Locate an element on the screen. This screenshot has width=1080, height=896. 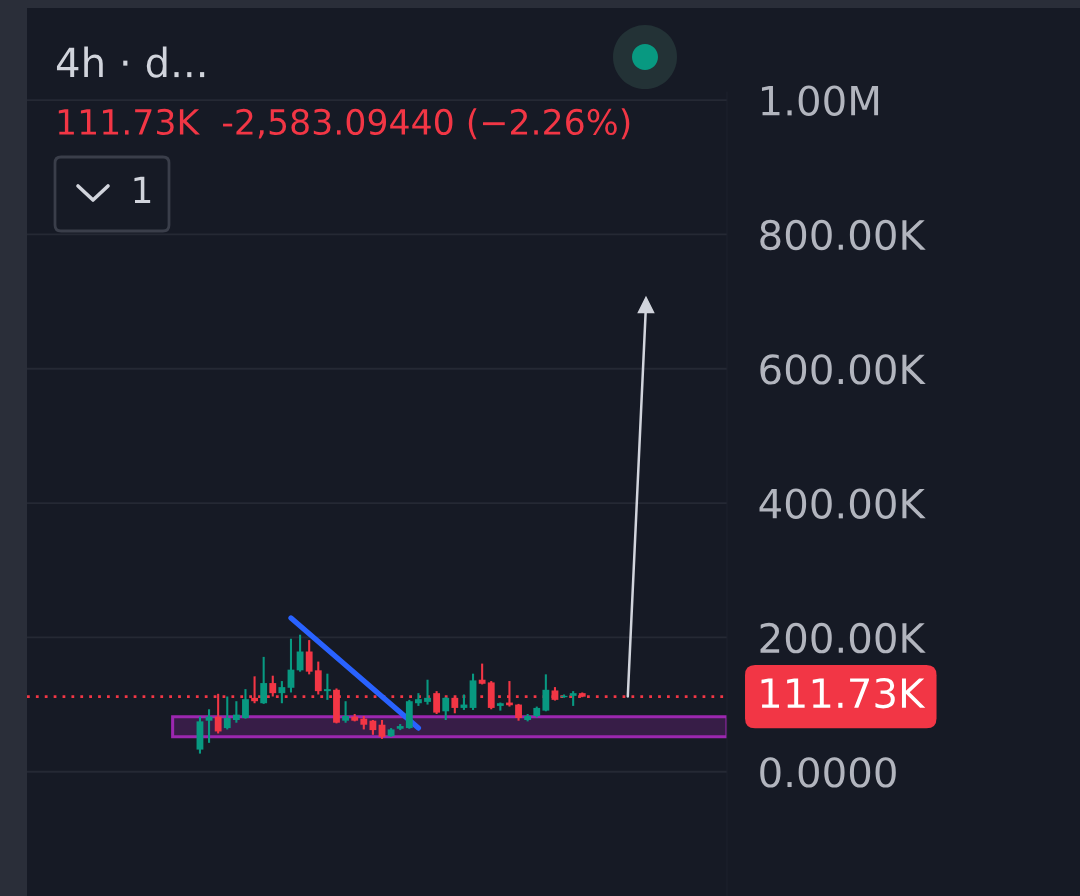
ref-line-label: 111.73K is located at coordinates (843, 693).